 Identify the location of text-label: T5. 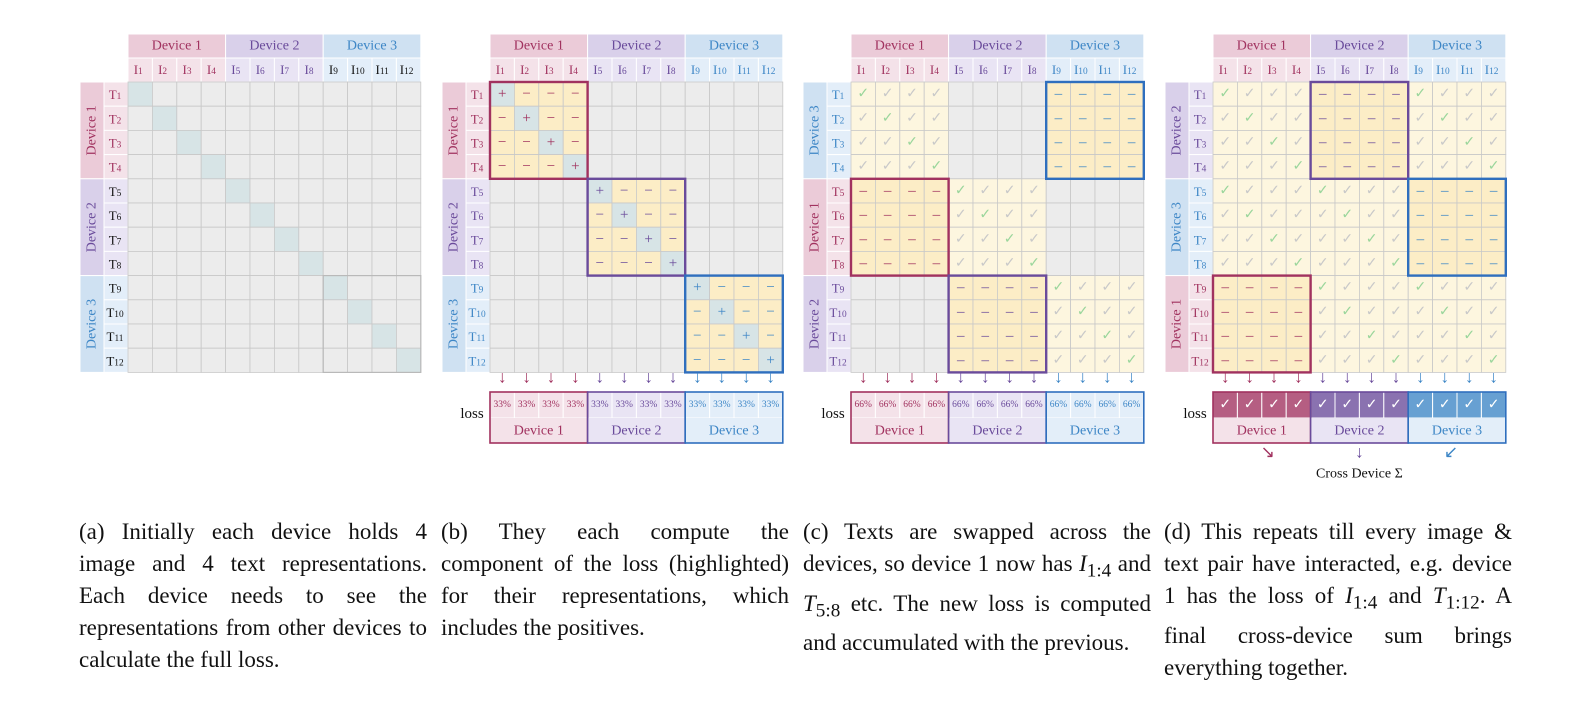
(115, 191).